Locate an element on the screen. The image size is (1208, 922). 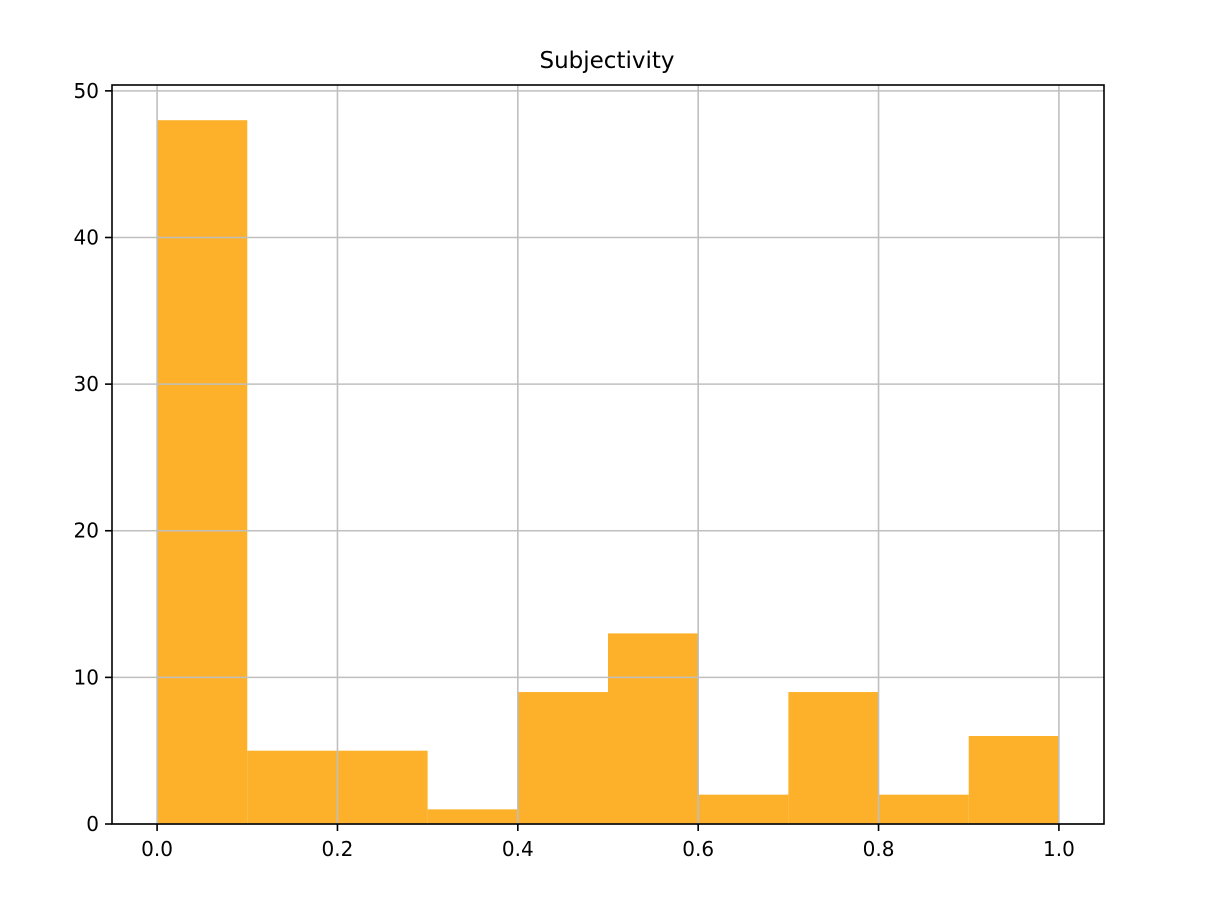
y-tick-label-2: 20 is located at coordinates (86, 531).